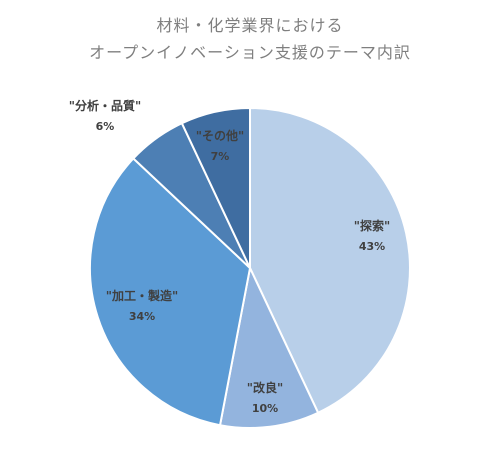  What do you see at coordinates (372, 225) in the screenshot?
I see `slice-label-0: "探索"` at bounding box center [372, 225].